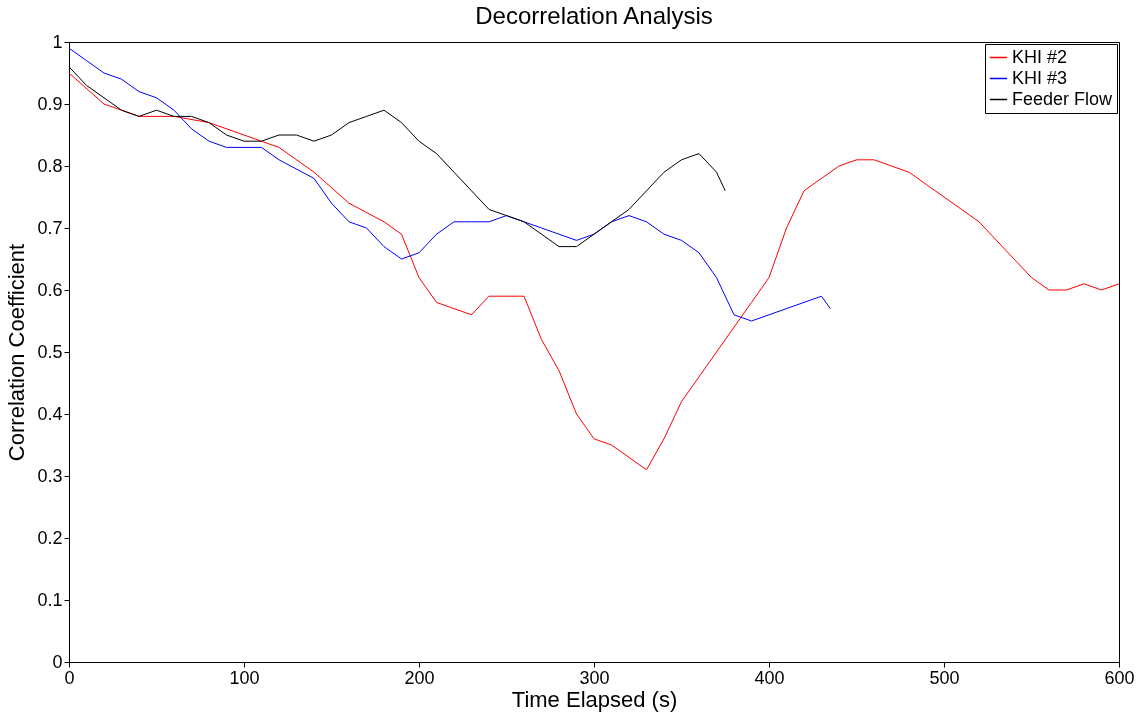 The width and height of the screenshot is (1148, 725). I want to click on y-axis-title: Correlation Coefficient, so click(17, 352).